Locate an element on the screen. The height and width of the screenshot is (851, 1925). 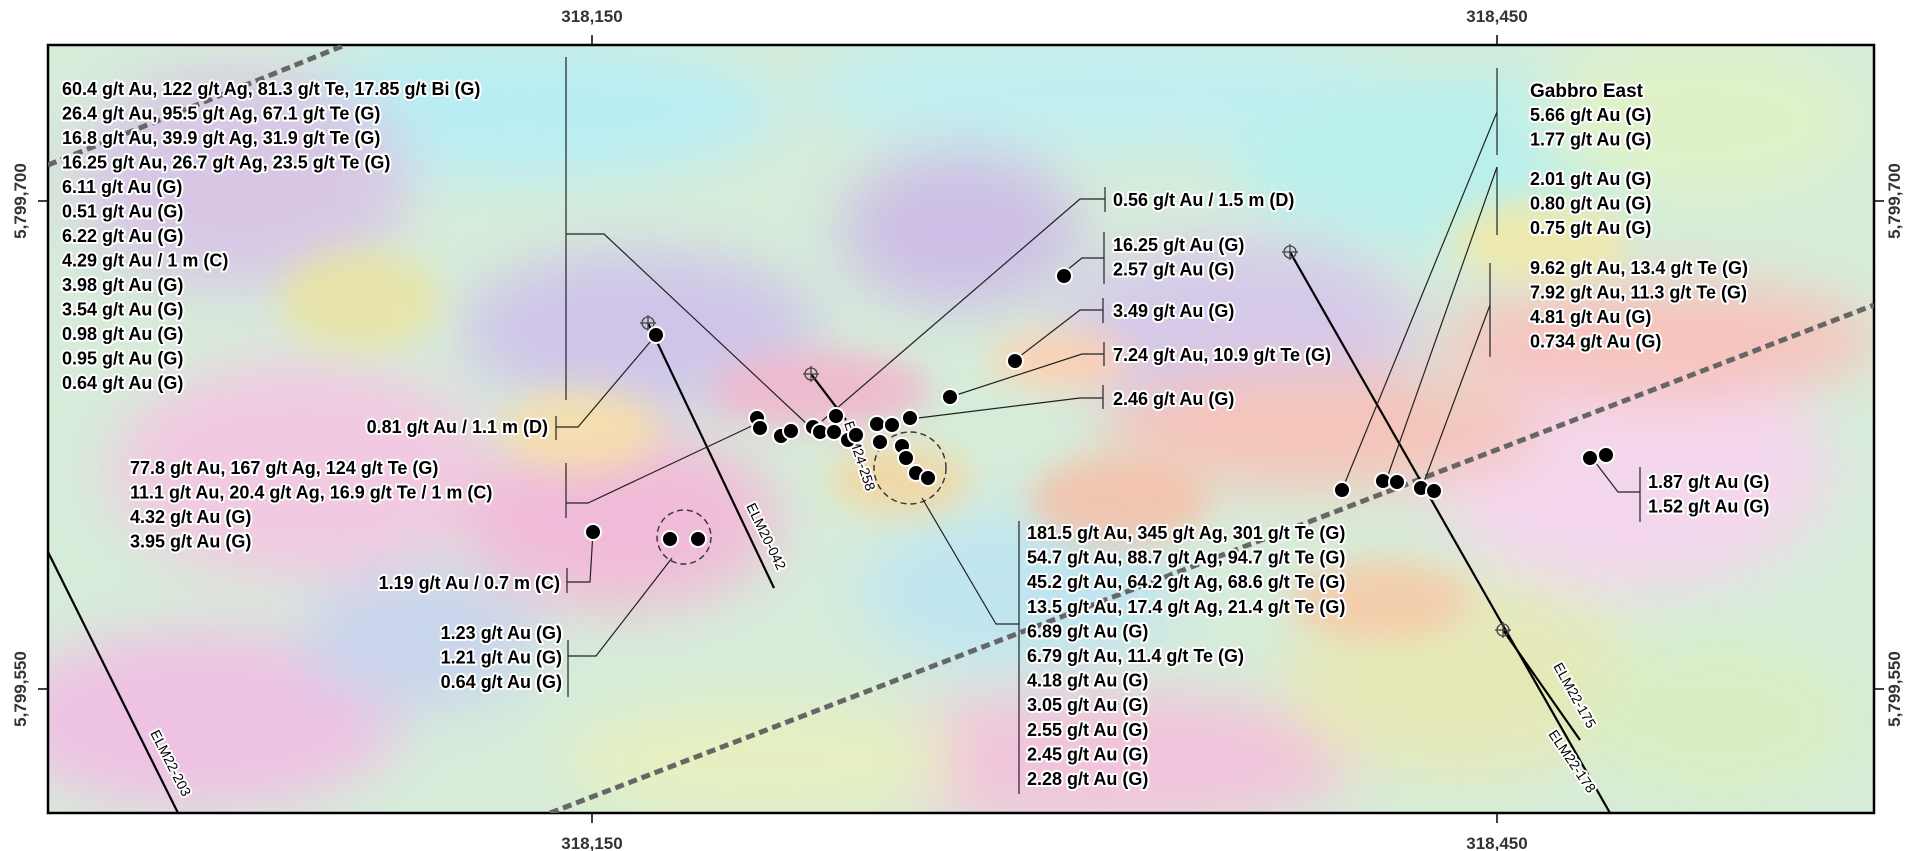
assay-label: 5.66 g/t Au (G) is located at coordinates (1590, 115).